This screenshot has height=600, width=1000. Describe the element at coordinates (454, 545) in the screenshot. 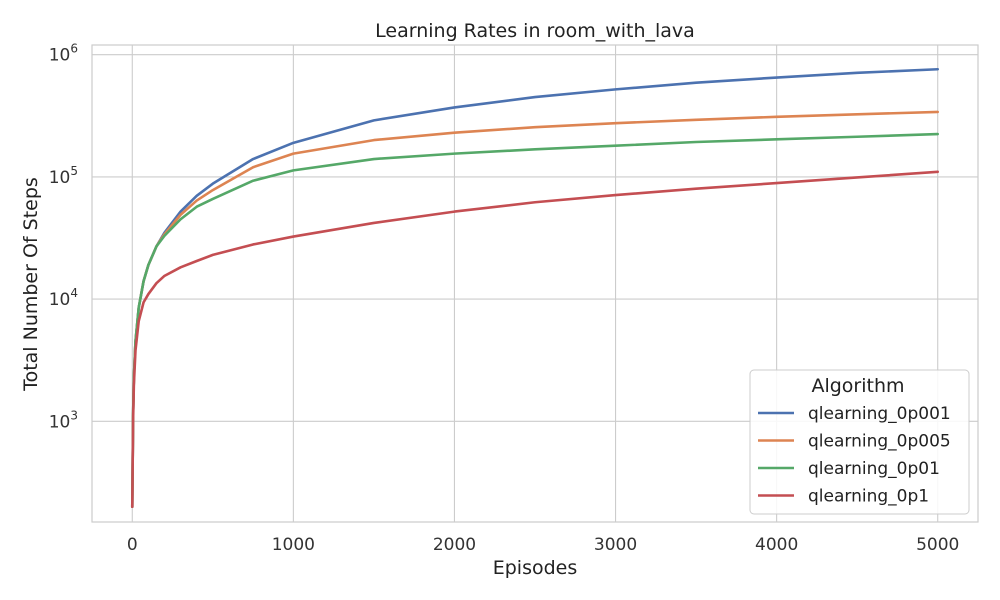

I see `x-tick-label: 2000` at that location.